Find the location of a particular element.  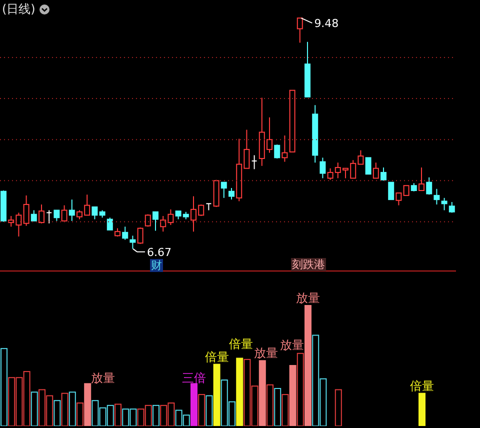

annotation: 9.48 is located at coordinates (326, 23).